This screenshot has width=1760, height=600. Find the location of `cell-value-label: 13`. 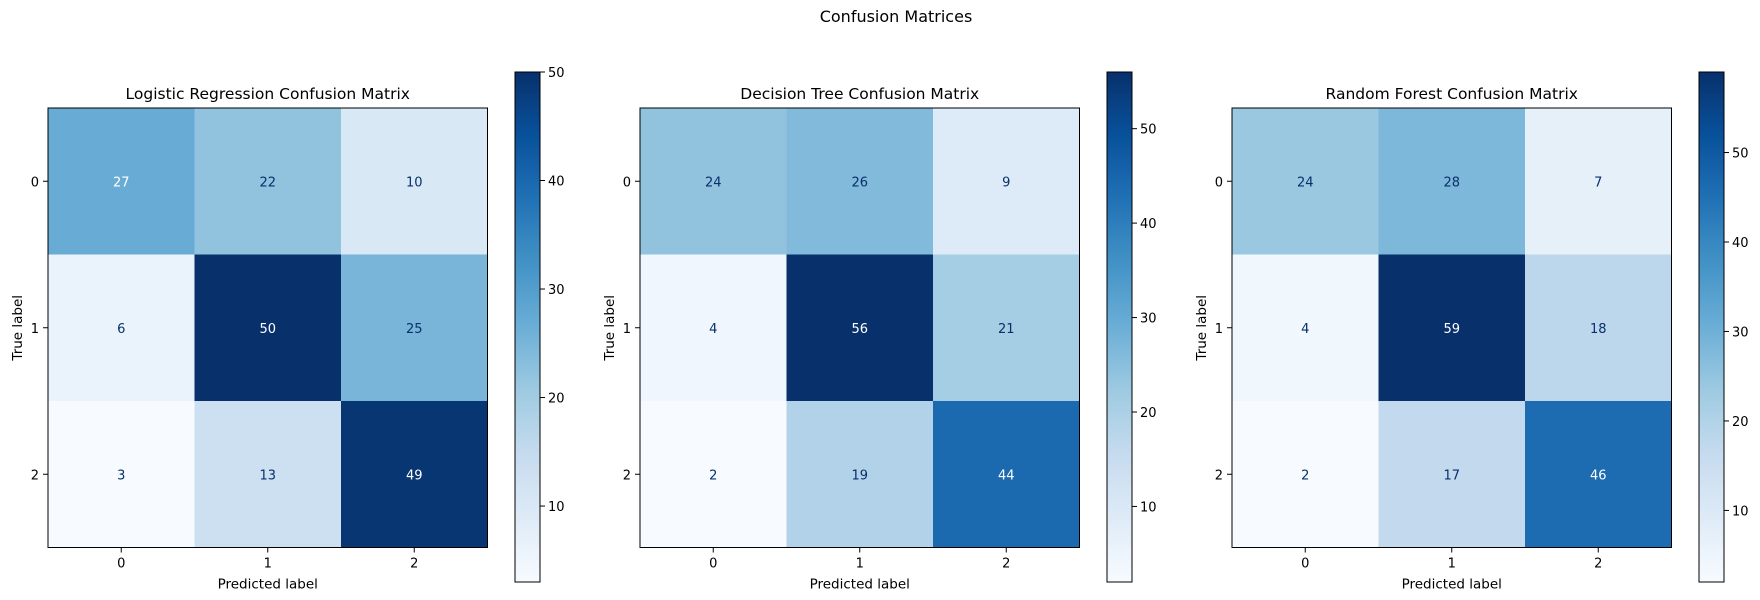

cell-value-label: 13 is located at coordinates (267, 475).